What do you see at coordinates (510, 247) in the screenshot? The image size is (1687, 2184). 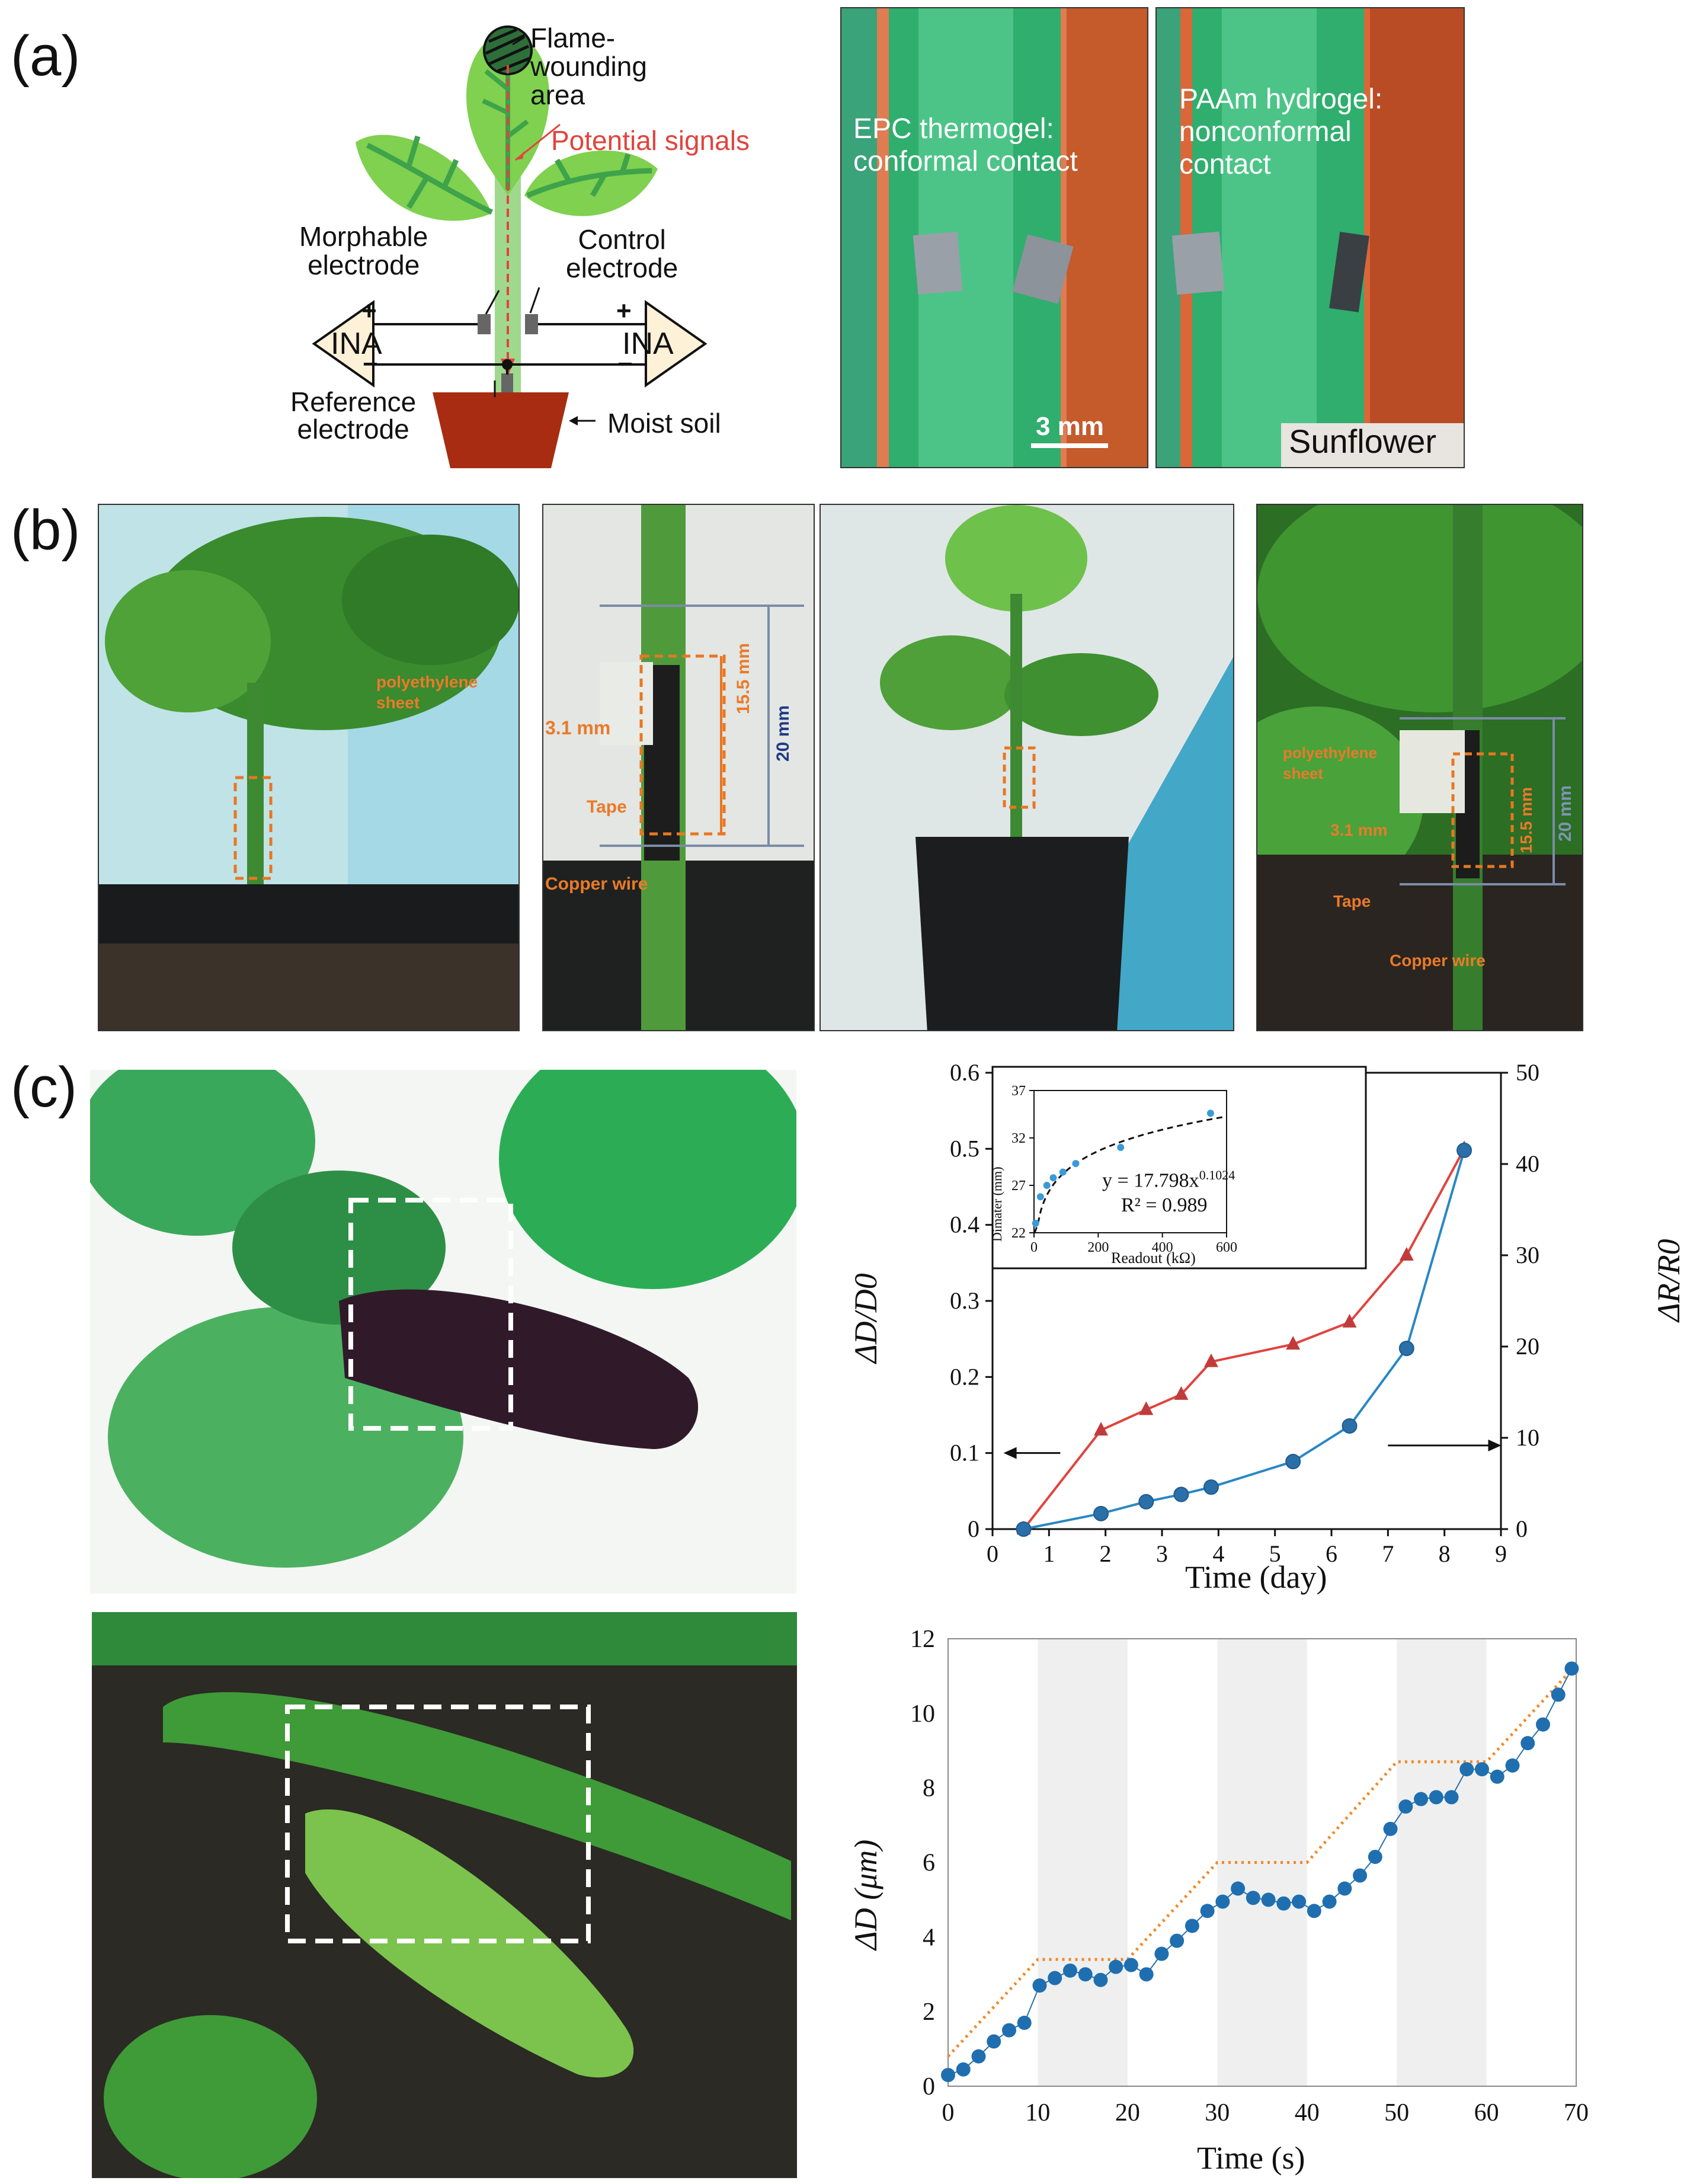 I see `plant-schematic` at bounding box center [510, 247].